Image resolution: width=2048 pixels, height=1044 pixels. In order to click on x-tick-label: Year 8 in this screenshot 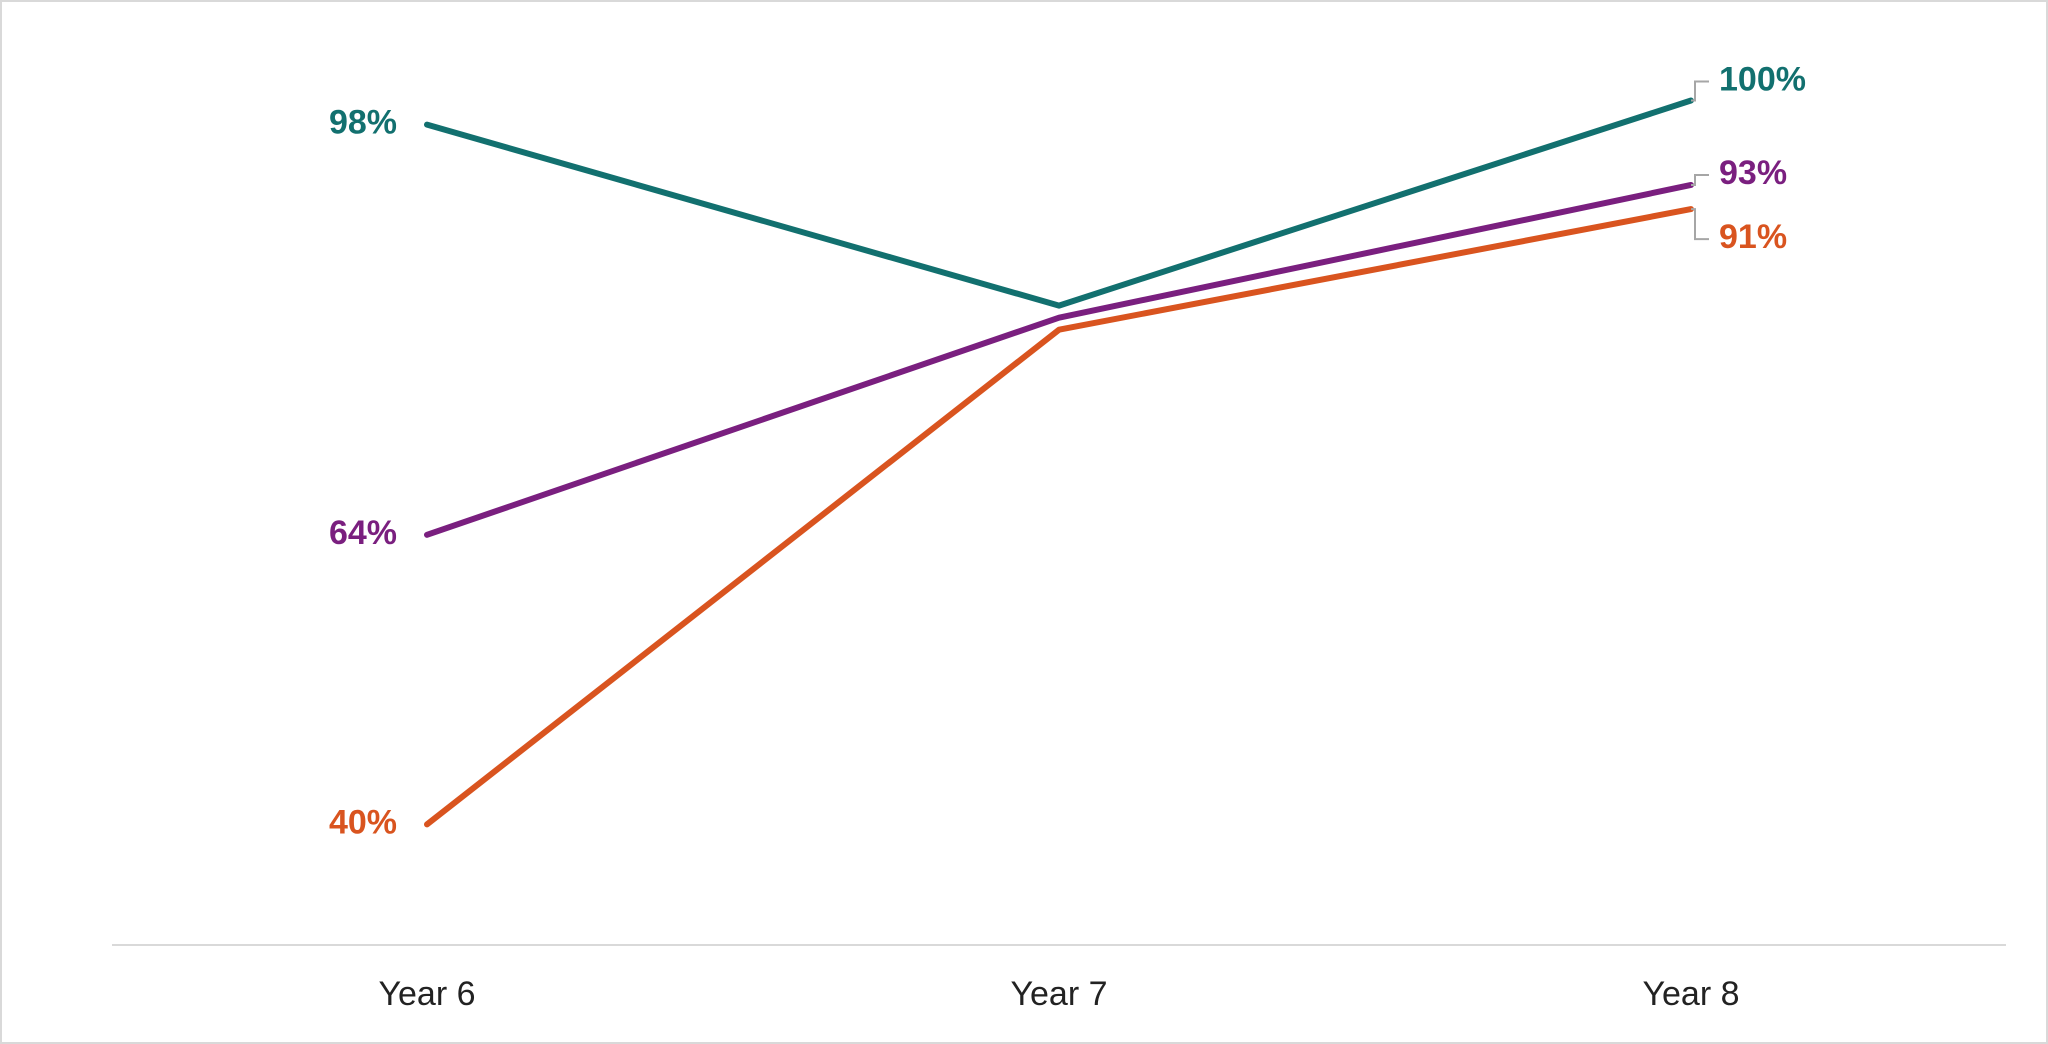, I will do `click(1690, 994)`.